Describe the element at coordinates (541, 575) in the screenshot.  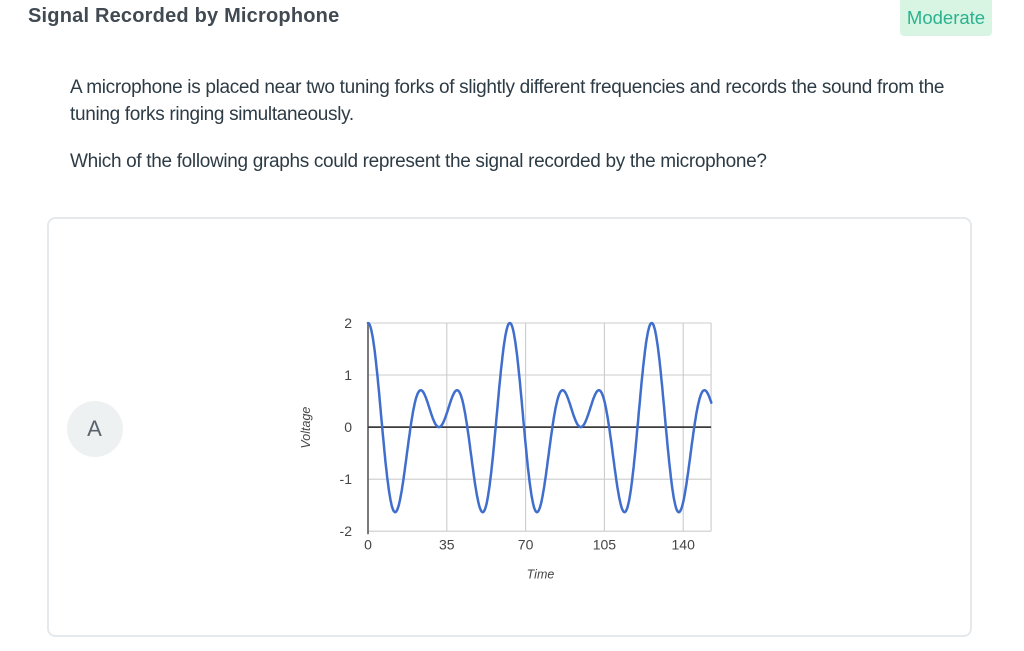
I see `svg-text: Time` at that location.